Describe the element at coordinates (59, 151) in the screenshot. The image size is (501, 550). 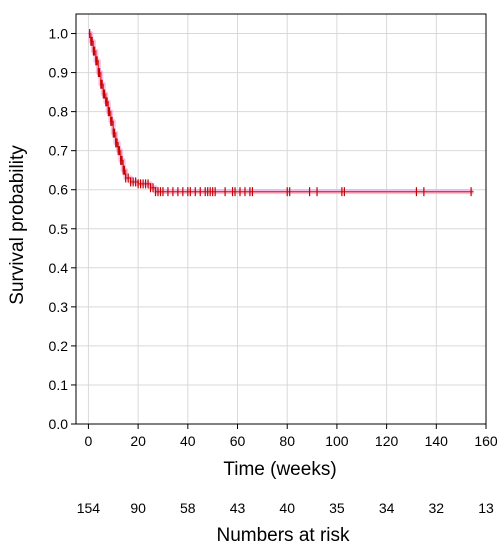
I see `y-tick-label: 0.7` at that location.